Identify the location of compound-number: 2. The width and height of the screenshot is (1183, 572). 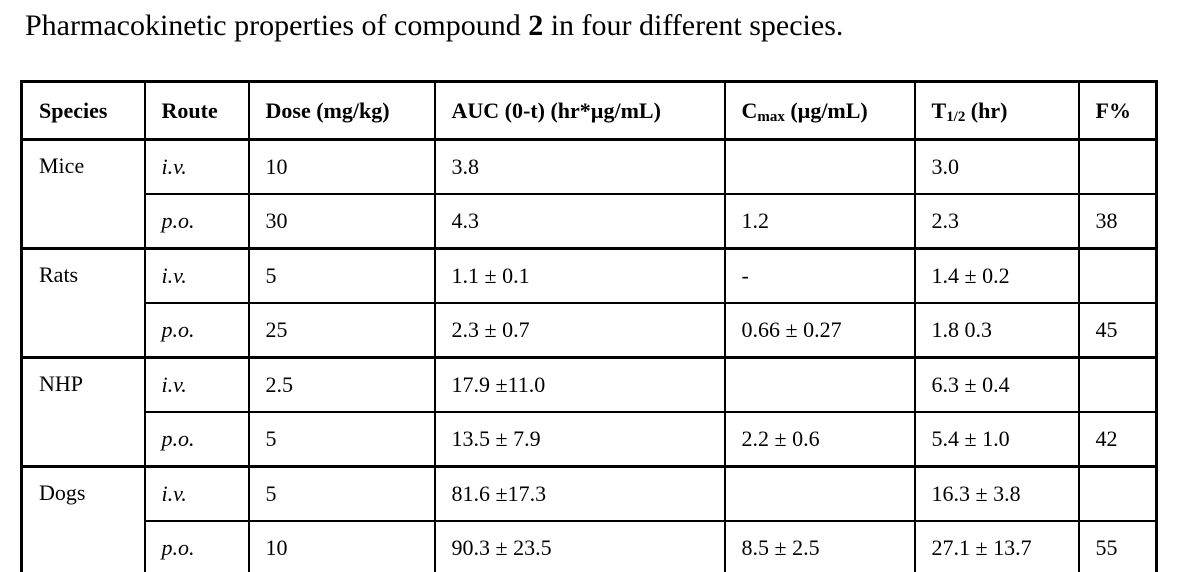
(536, 25).